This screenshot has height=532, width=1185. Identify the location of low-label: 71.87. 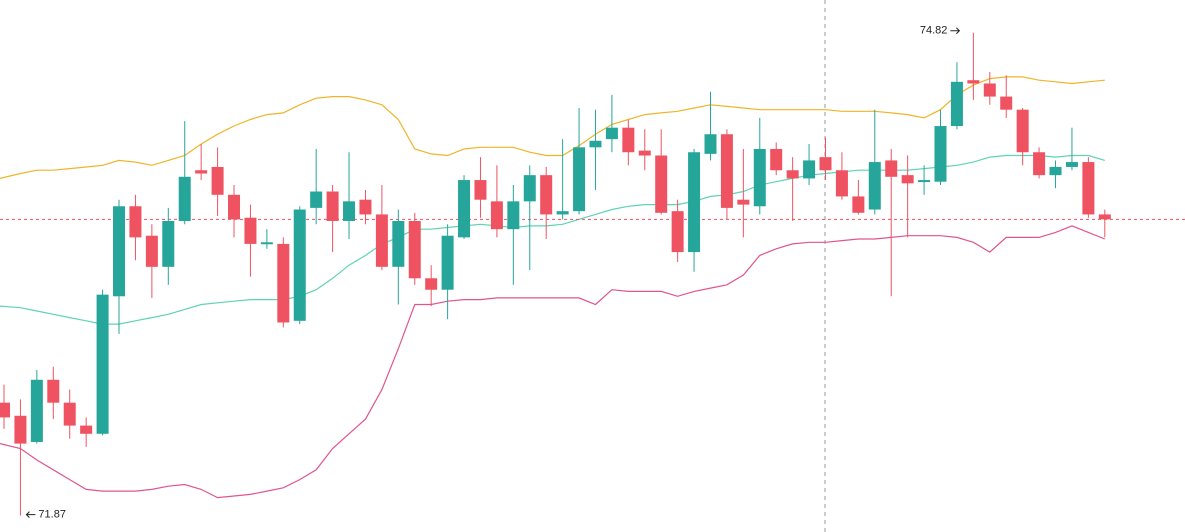
(52, 515).